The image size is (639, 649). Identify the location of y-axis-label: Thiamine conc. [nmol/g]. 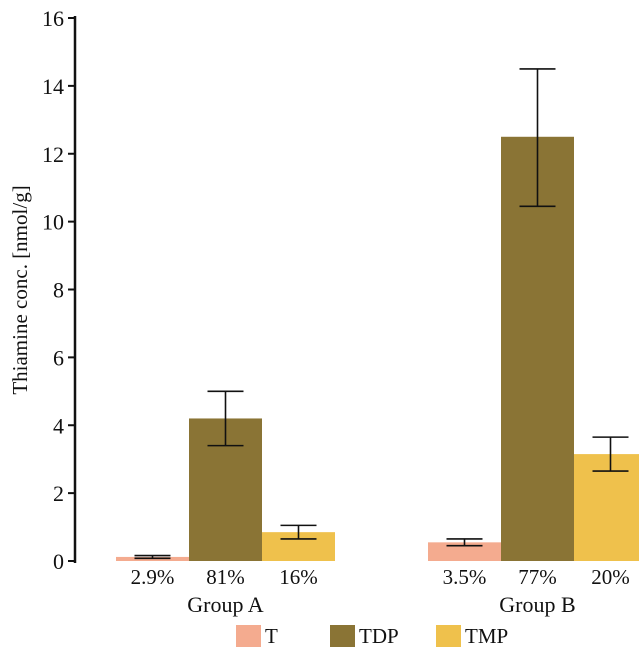
(20, 289).